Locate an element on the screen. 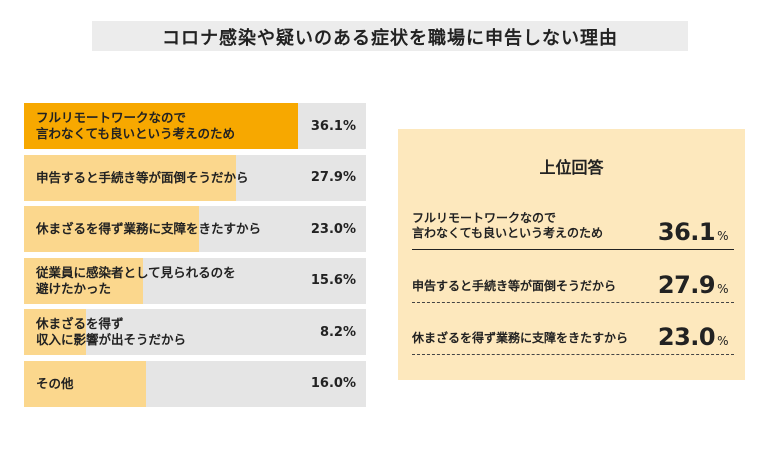 The height and width of the screenshot is (468, 780). top-answer-value: 27.9% is located at coordinates (693, 285).